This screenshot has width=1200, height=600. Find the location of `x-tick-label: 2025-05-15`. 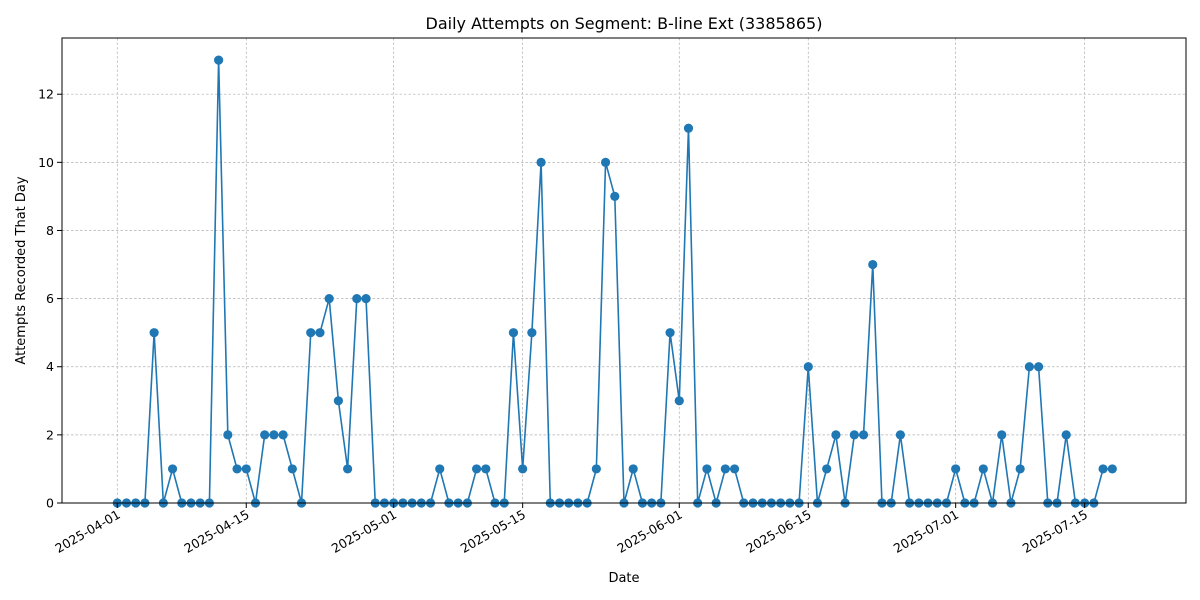

x-tick-label: 2025-05-15 is located at coordinates (493, 531).